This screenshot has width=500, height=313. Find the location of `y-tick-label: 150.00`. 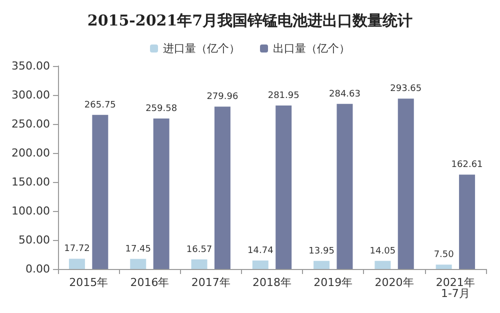

y-tick-label: 150.00 is located at coordinates (31, 182).